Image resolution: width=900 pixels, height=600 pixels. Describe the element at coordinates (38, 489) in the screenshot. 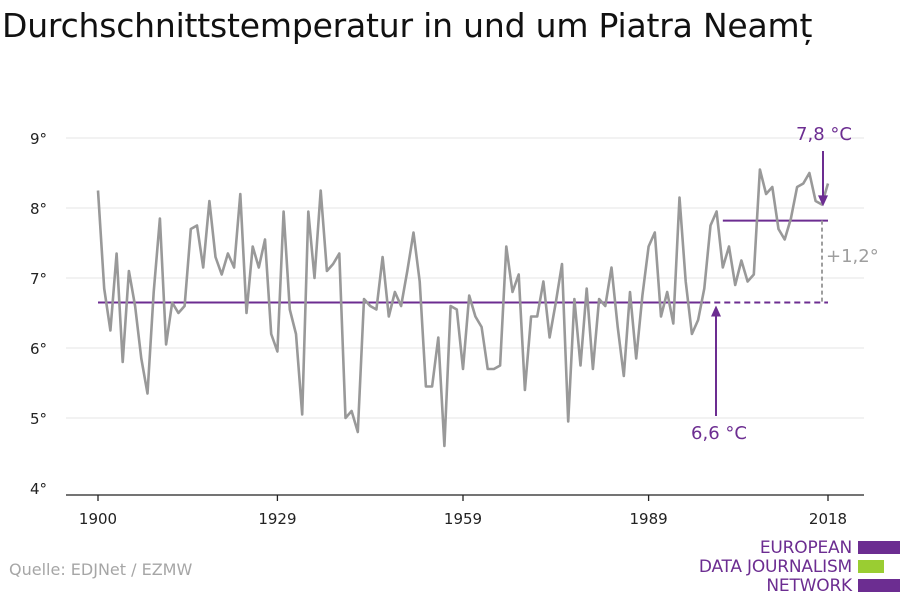

I see `y-tick-label-4: 4°` at that location.